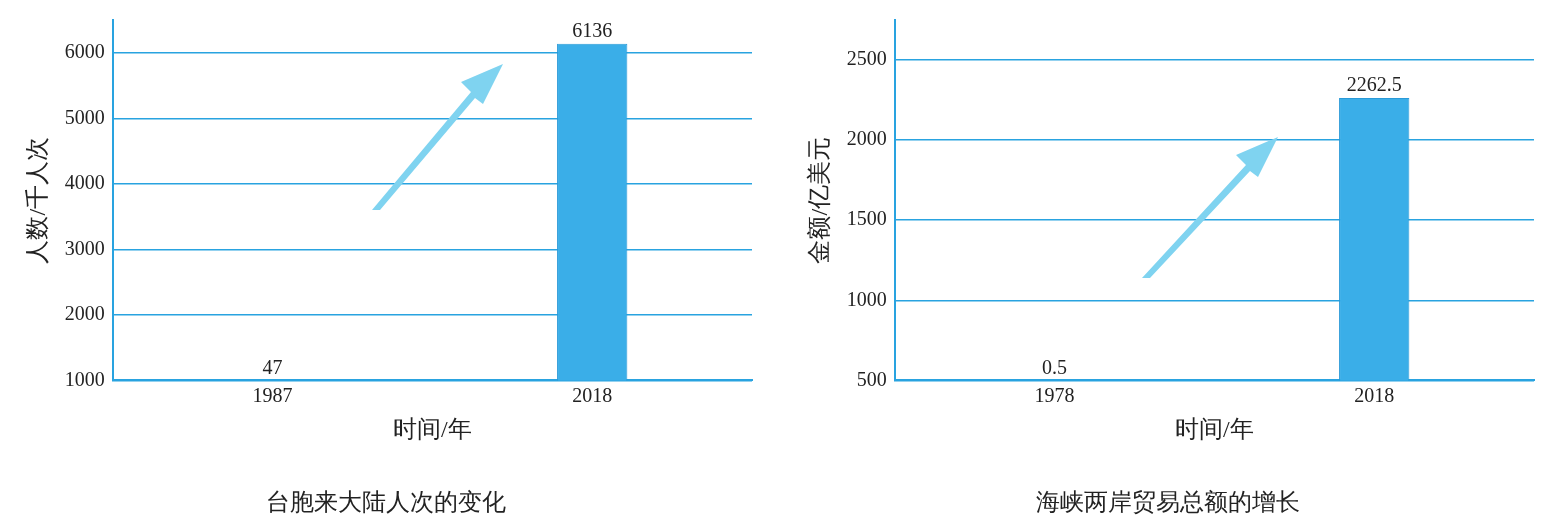 Image resolution: width=1565 pixels, height=523 pixels. I want to click on y-tick-label: 1500, so click(866, 218).